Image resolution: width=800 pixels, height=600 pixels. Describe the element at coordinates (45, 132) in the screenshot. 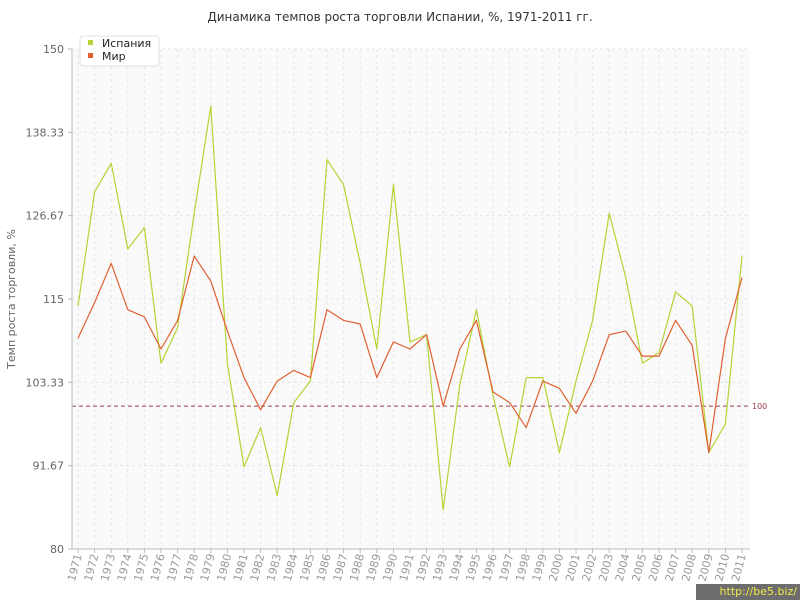

I see `y-tick-label: 138.33` at that location.